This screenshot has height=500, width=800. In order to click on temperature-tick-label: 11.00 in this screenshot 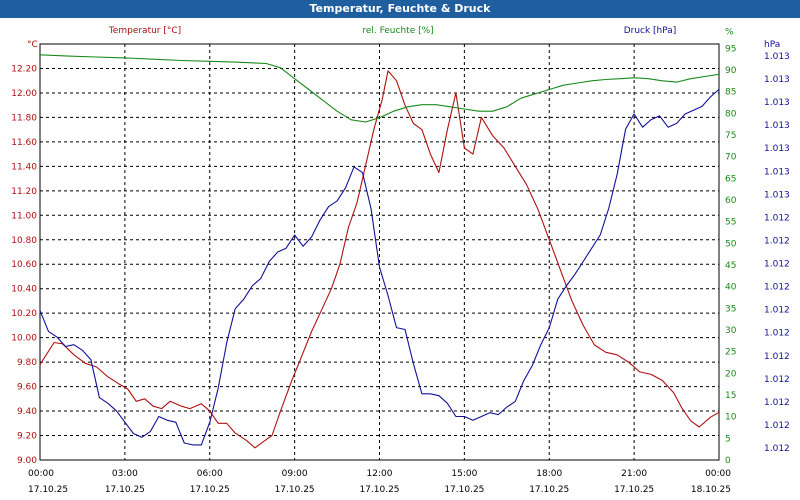, I will do `click(24, 216)`.